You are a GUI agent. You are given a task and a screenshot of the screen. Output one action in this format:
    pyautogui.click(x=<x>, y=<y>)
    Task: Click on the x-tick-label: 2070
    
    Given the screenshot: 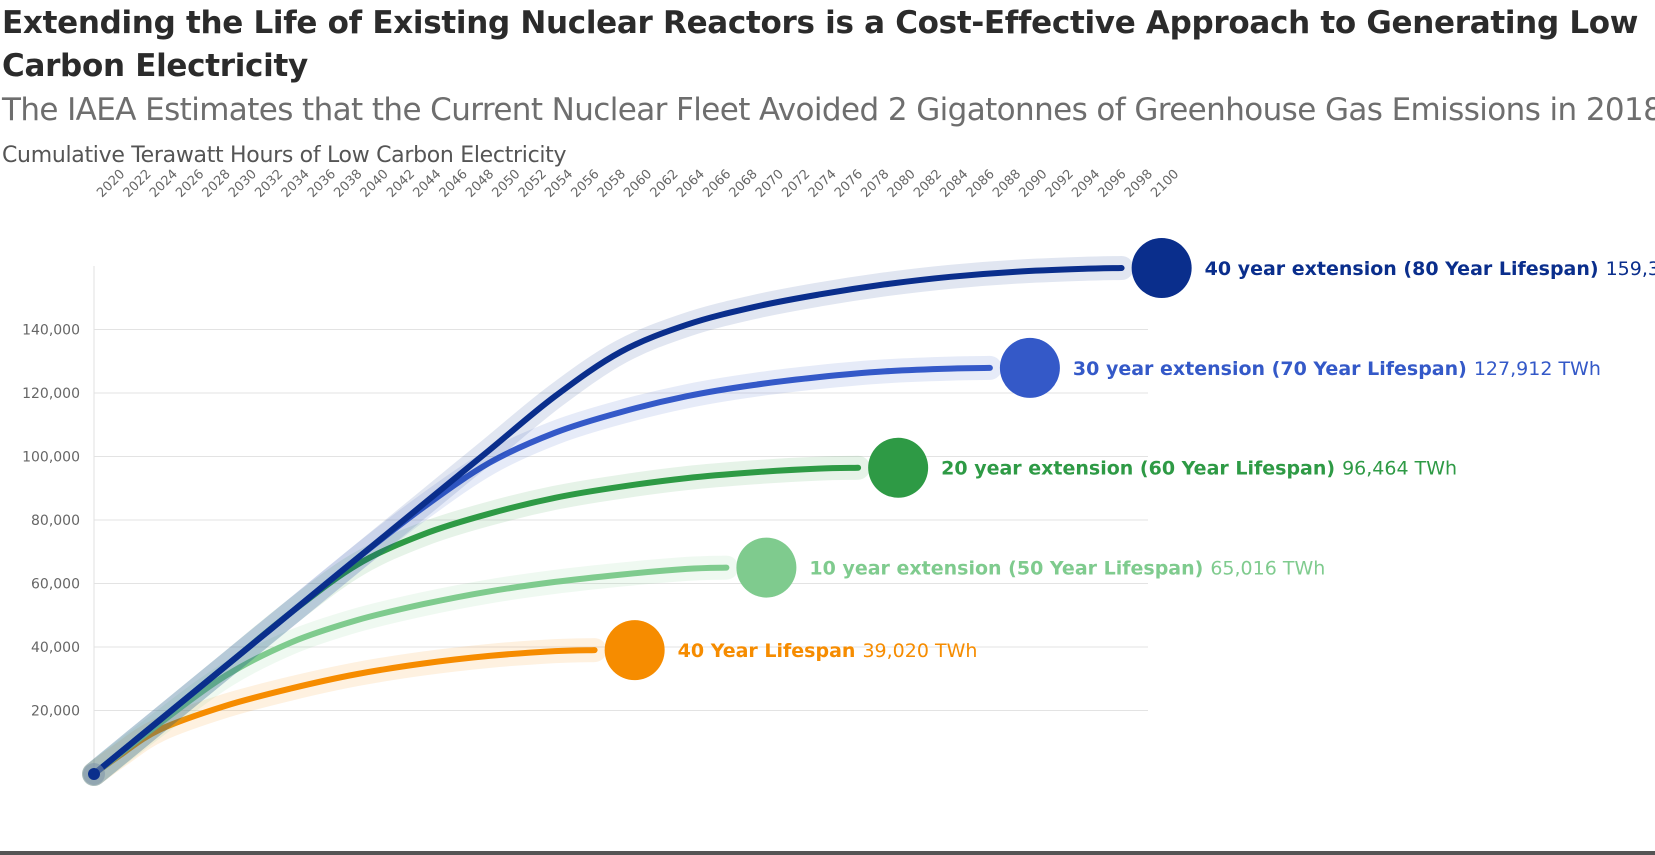 What is the action you would take?
    pyautogui.click(x=770, y=184)
    